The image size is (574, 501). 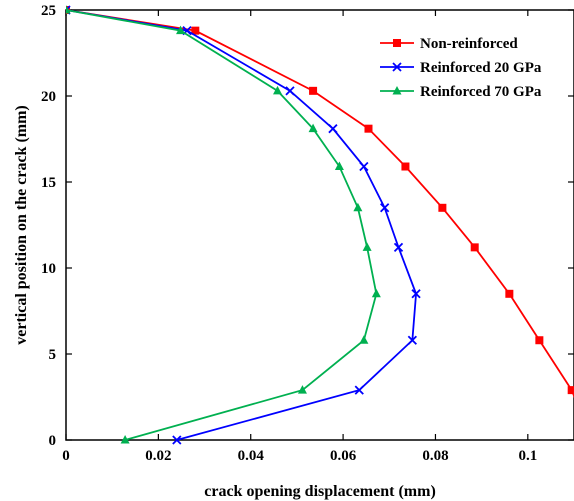 What do you see at coordinates (66, 456) in the screenshot?
I see `x-tick-label: 0` at bounding box center [66, 456].